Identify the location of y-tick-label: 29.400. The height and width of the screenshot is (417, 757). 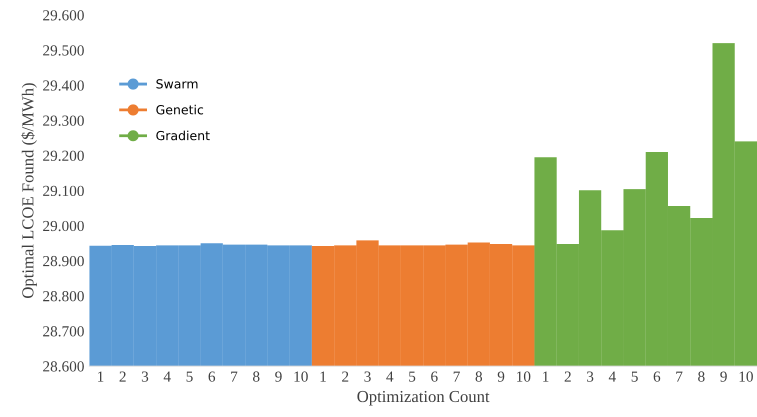
(63, 85).